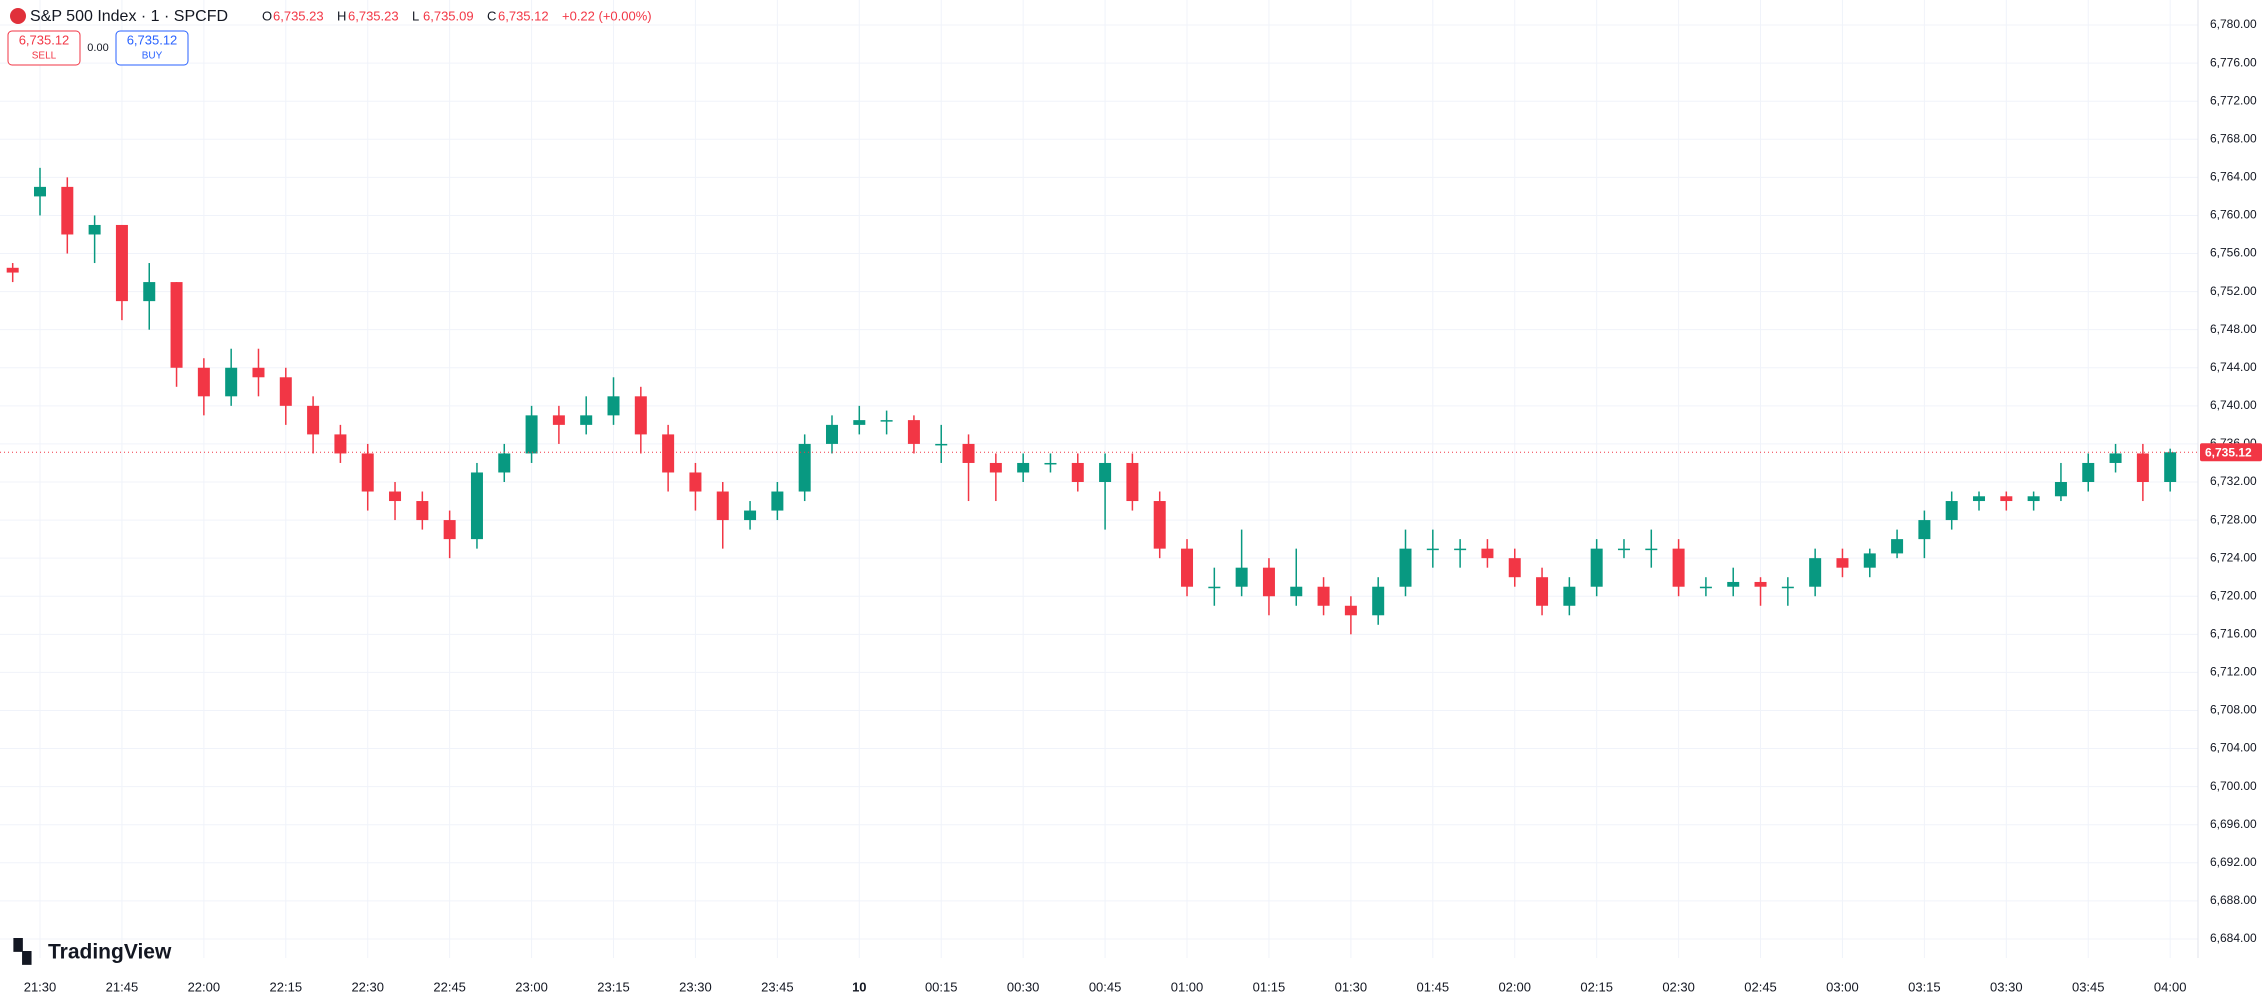 This screenshot has height=1007, width=2265. I want to click on buy-label: BUY, so click(152, 56).